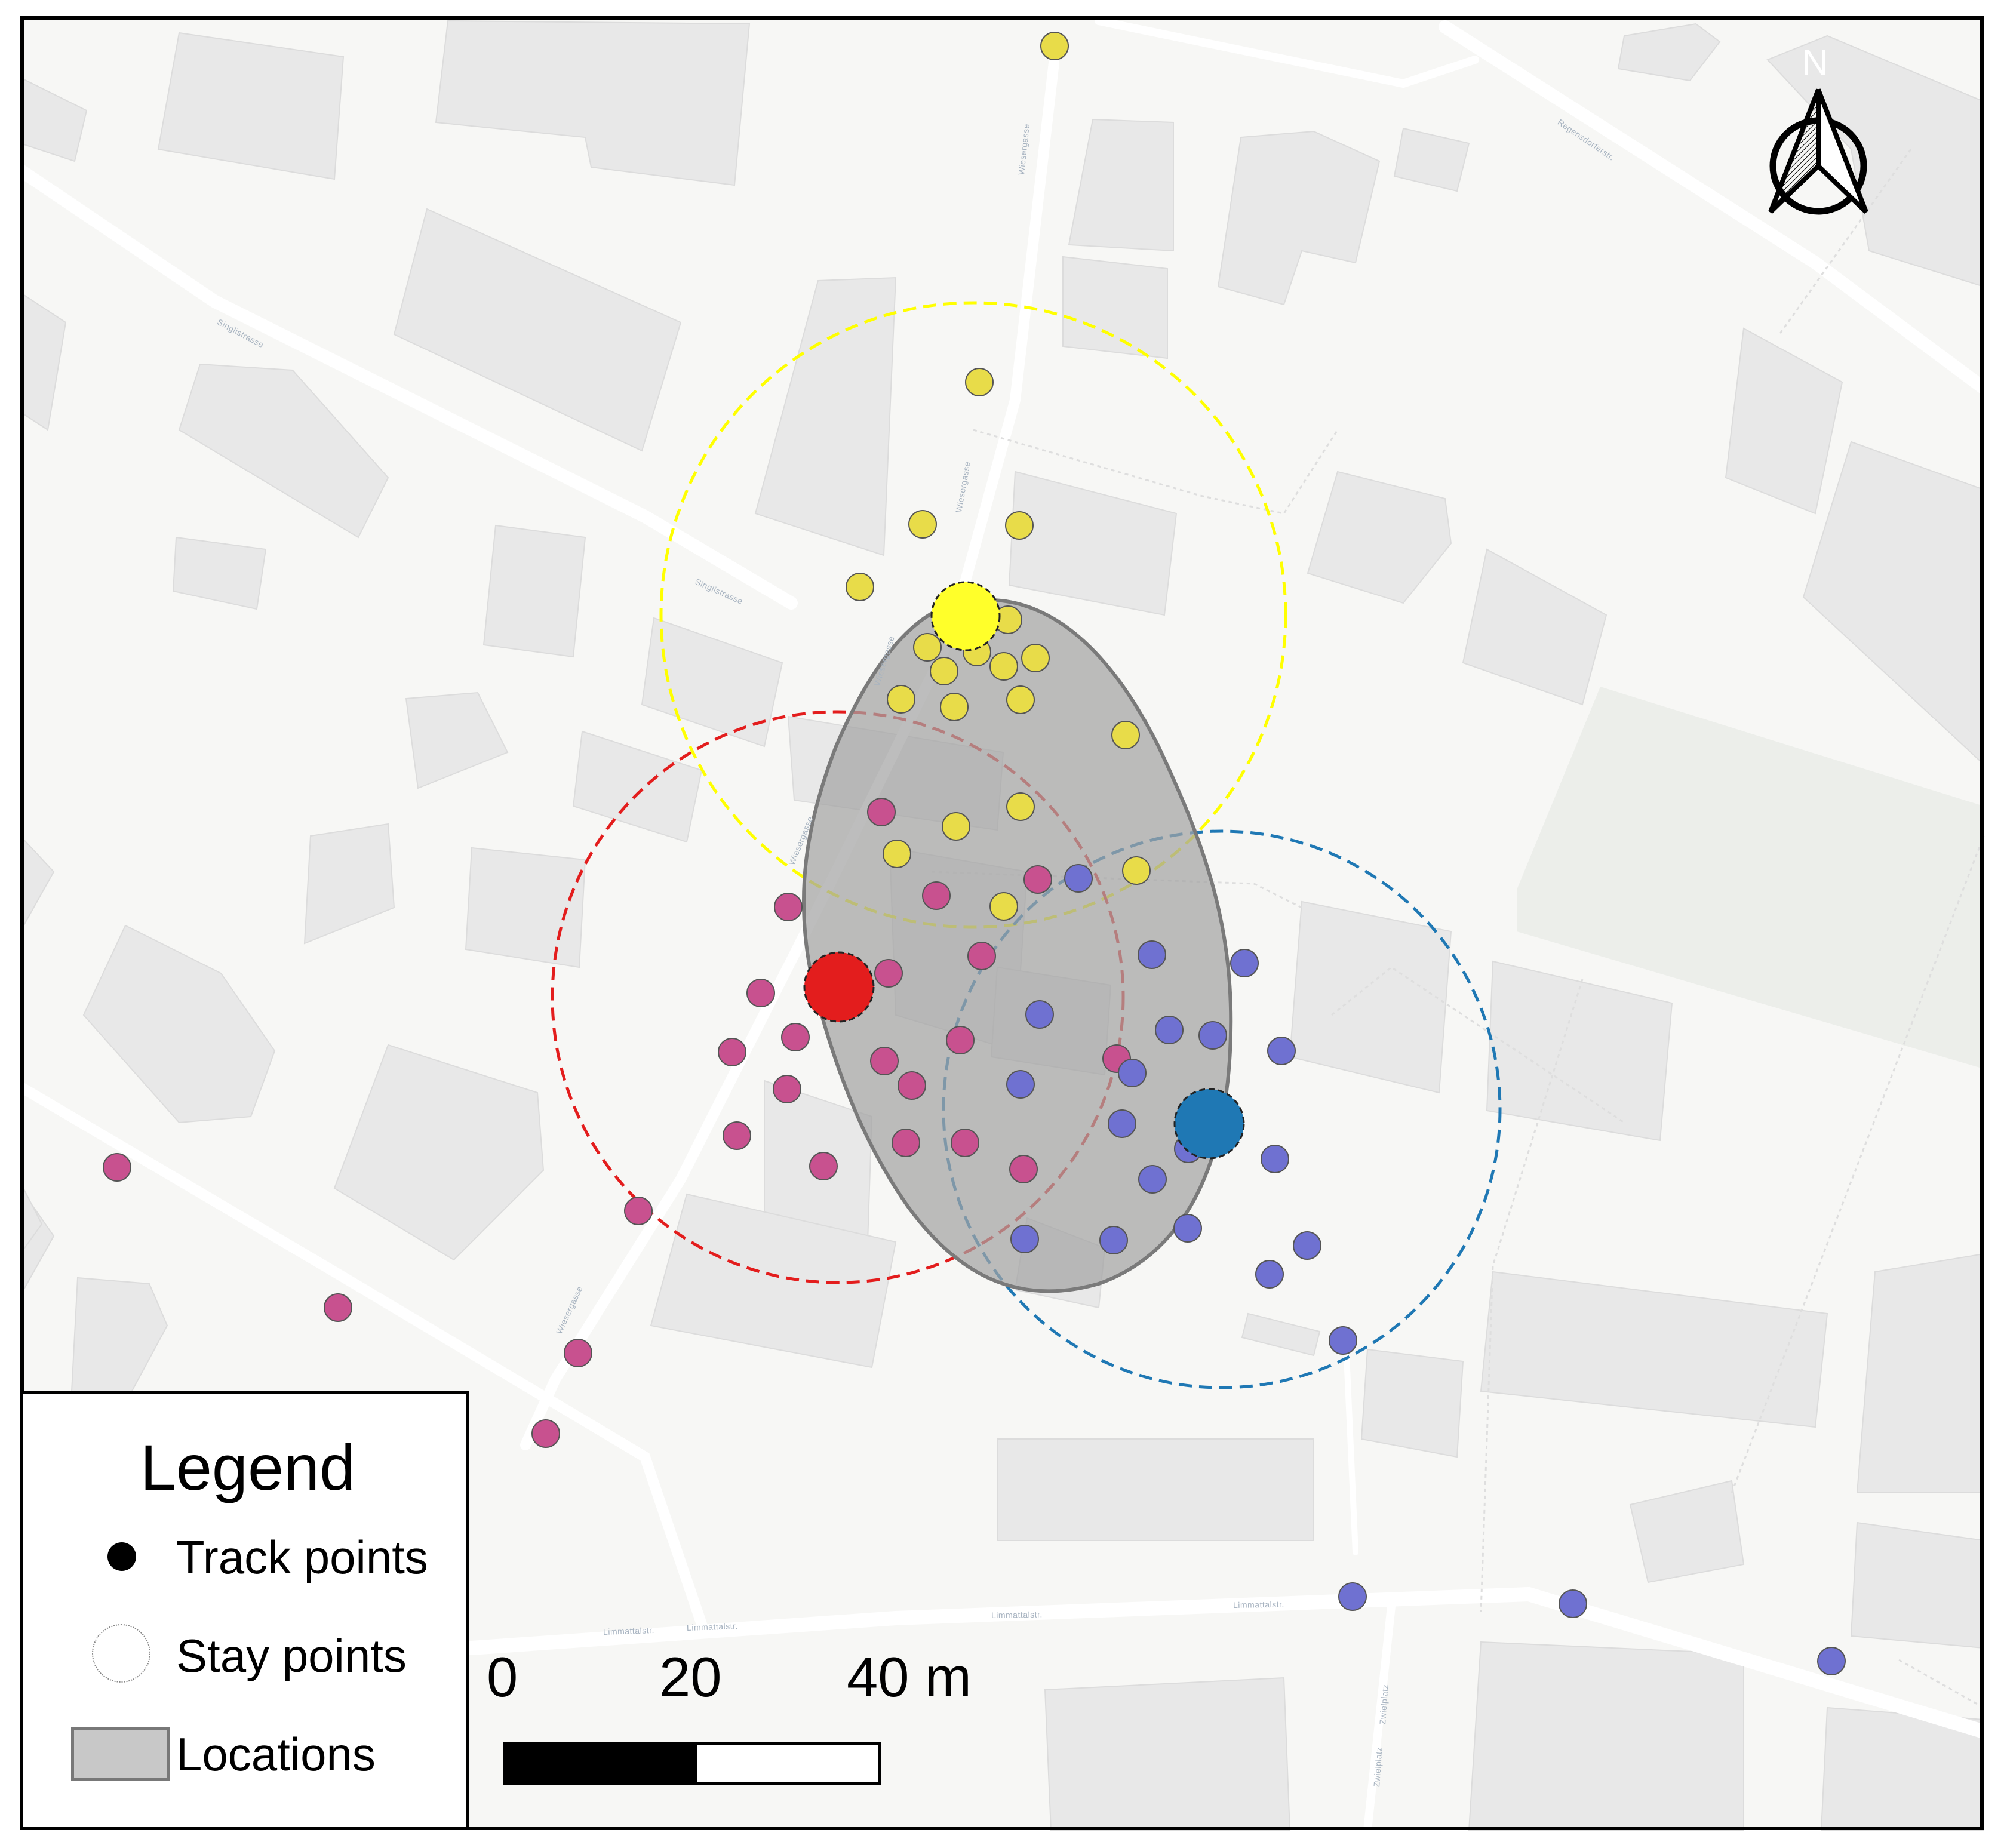 This screenshot has height=1848, width=2004. I want to click on scale-bar-segment-black, so click(599, 1763).